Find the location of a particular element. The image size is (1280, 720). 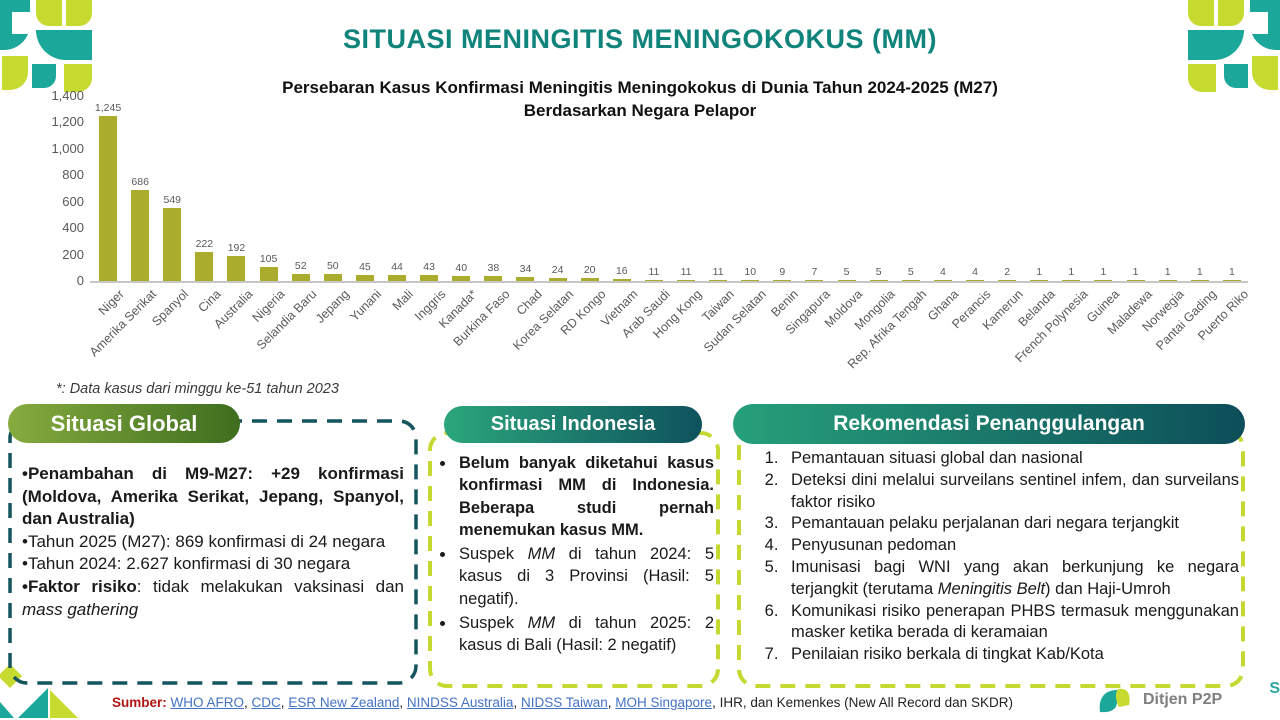

bar-column: 50 is located at coordinates (333, 188).